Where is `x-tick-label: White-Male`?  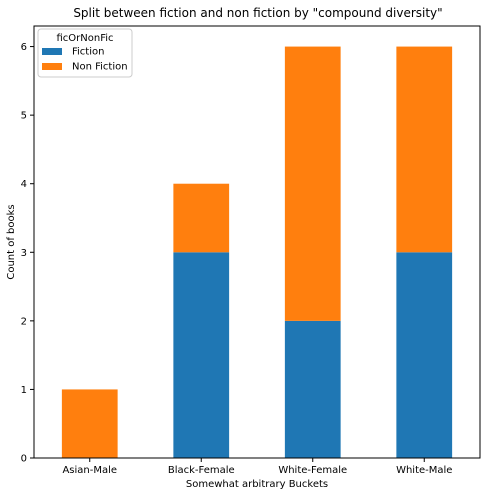
x-tick-label: White-Male is located at coordinates (424, 470).